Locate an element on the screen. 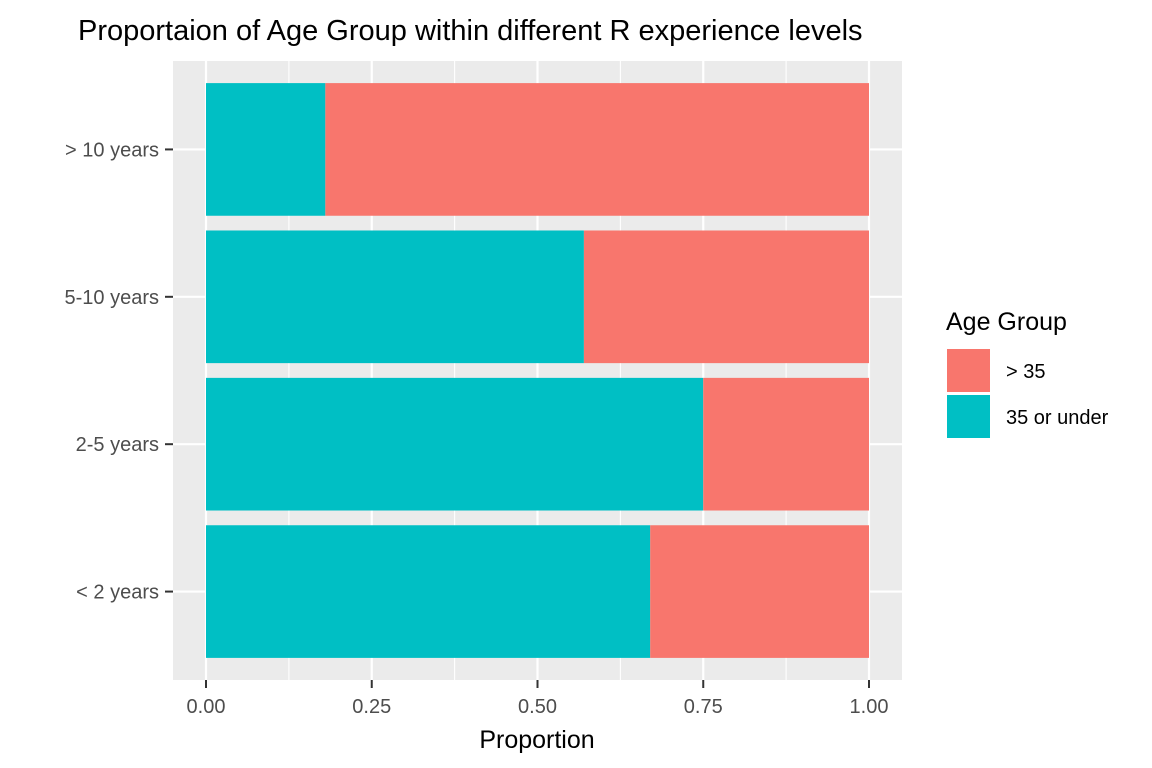 The width and height of the screenshot is (1152, 768). x-tick-label: 0.25 is located at coordinates (371, 707).